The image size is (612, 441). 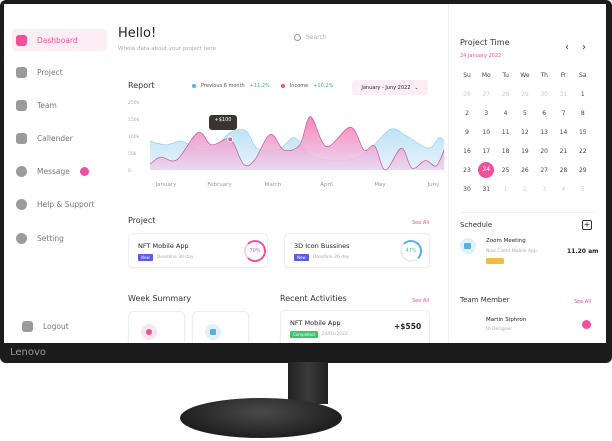 What do you see at coordinates (223, 86) in the screenshot?
I see `legend-previous: Previous 6 month` at bounding box center [223, 86].